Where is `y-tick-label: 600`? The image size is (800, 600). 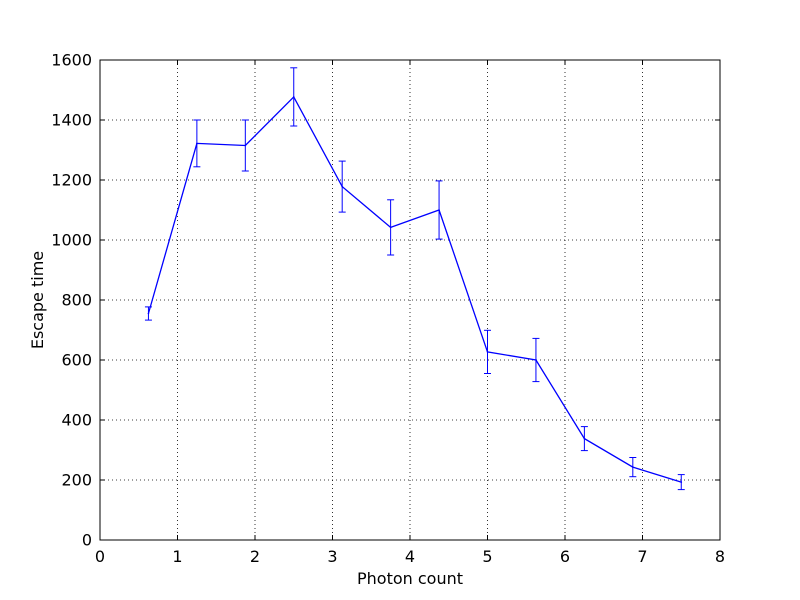
y-tick-label: 600 is located at coordinates (76, 360).